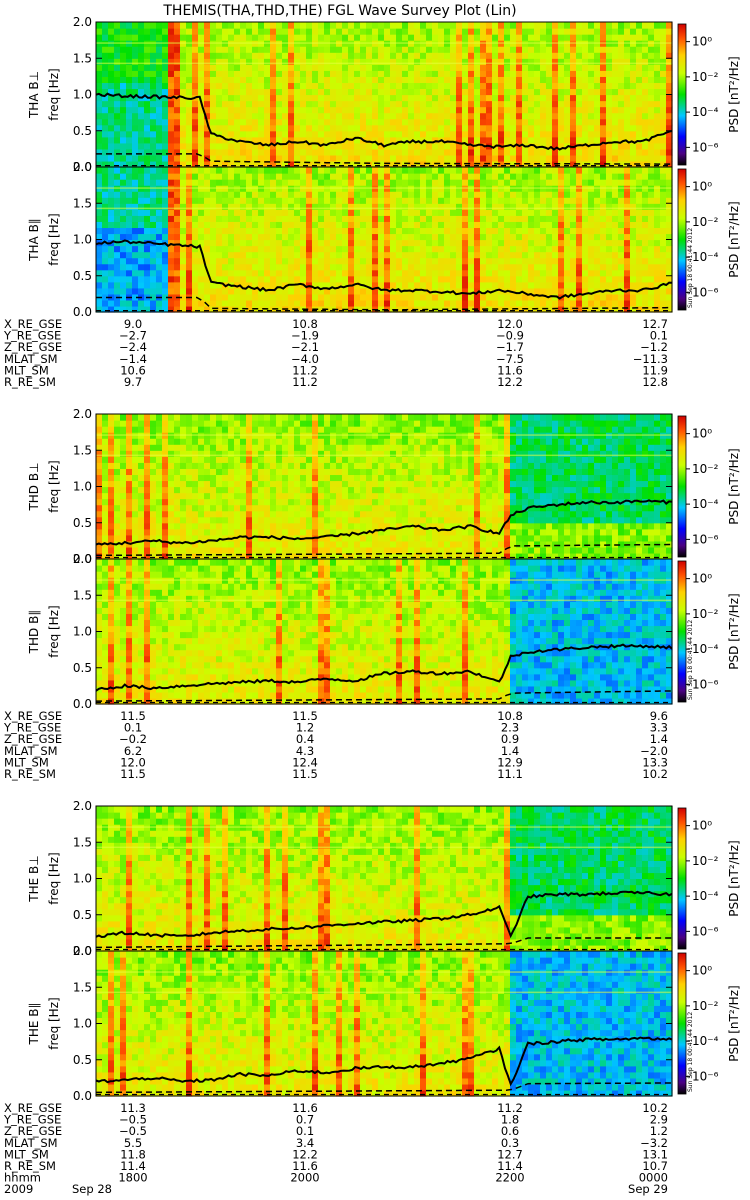  I want to click on ephemeris-value: 12.7, so click(655, 324).